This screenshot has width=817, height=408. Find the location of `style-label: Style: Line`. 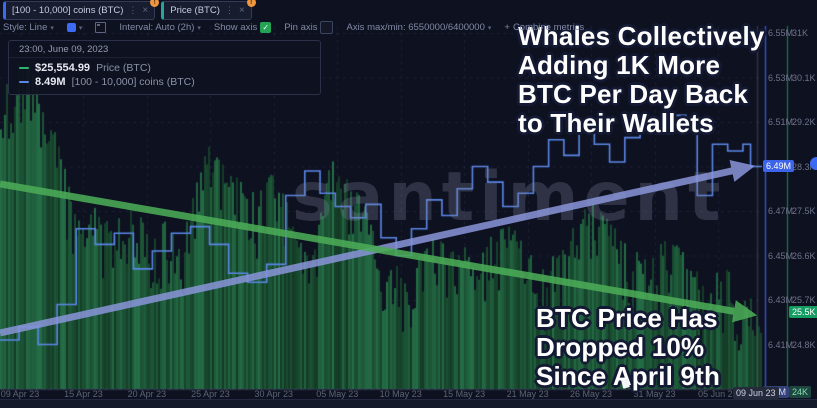

style-label: Style: Line is located at coordinates (25, 27).